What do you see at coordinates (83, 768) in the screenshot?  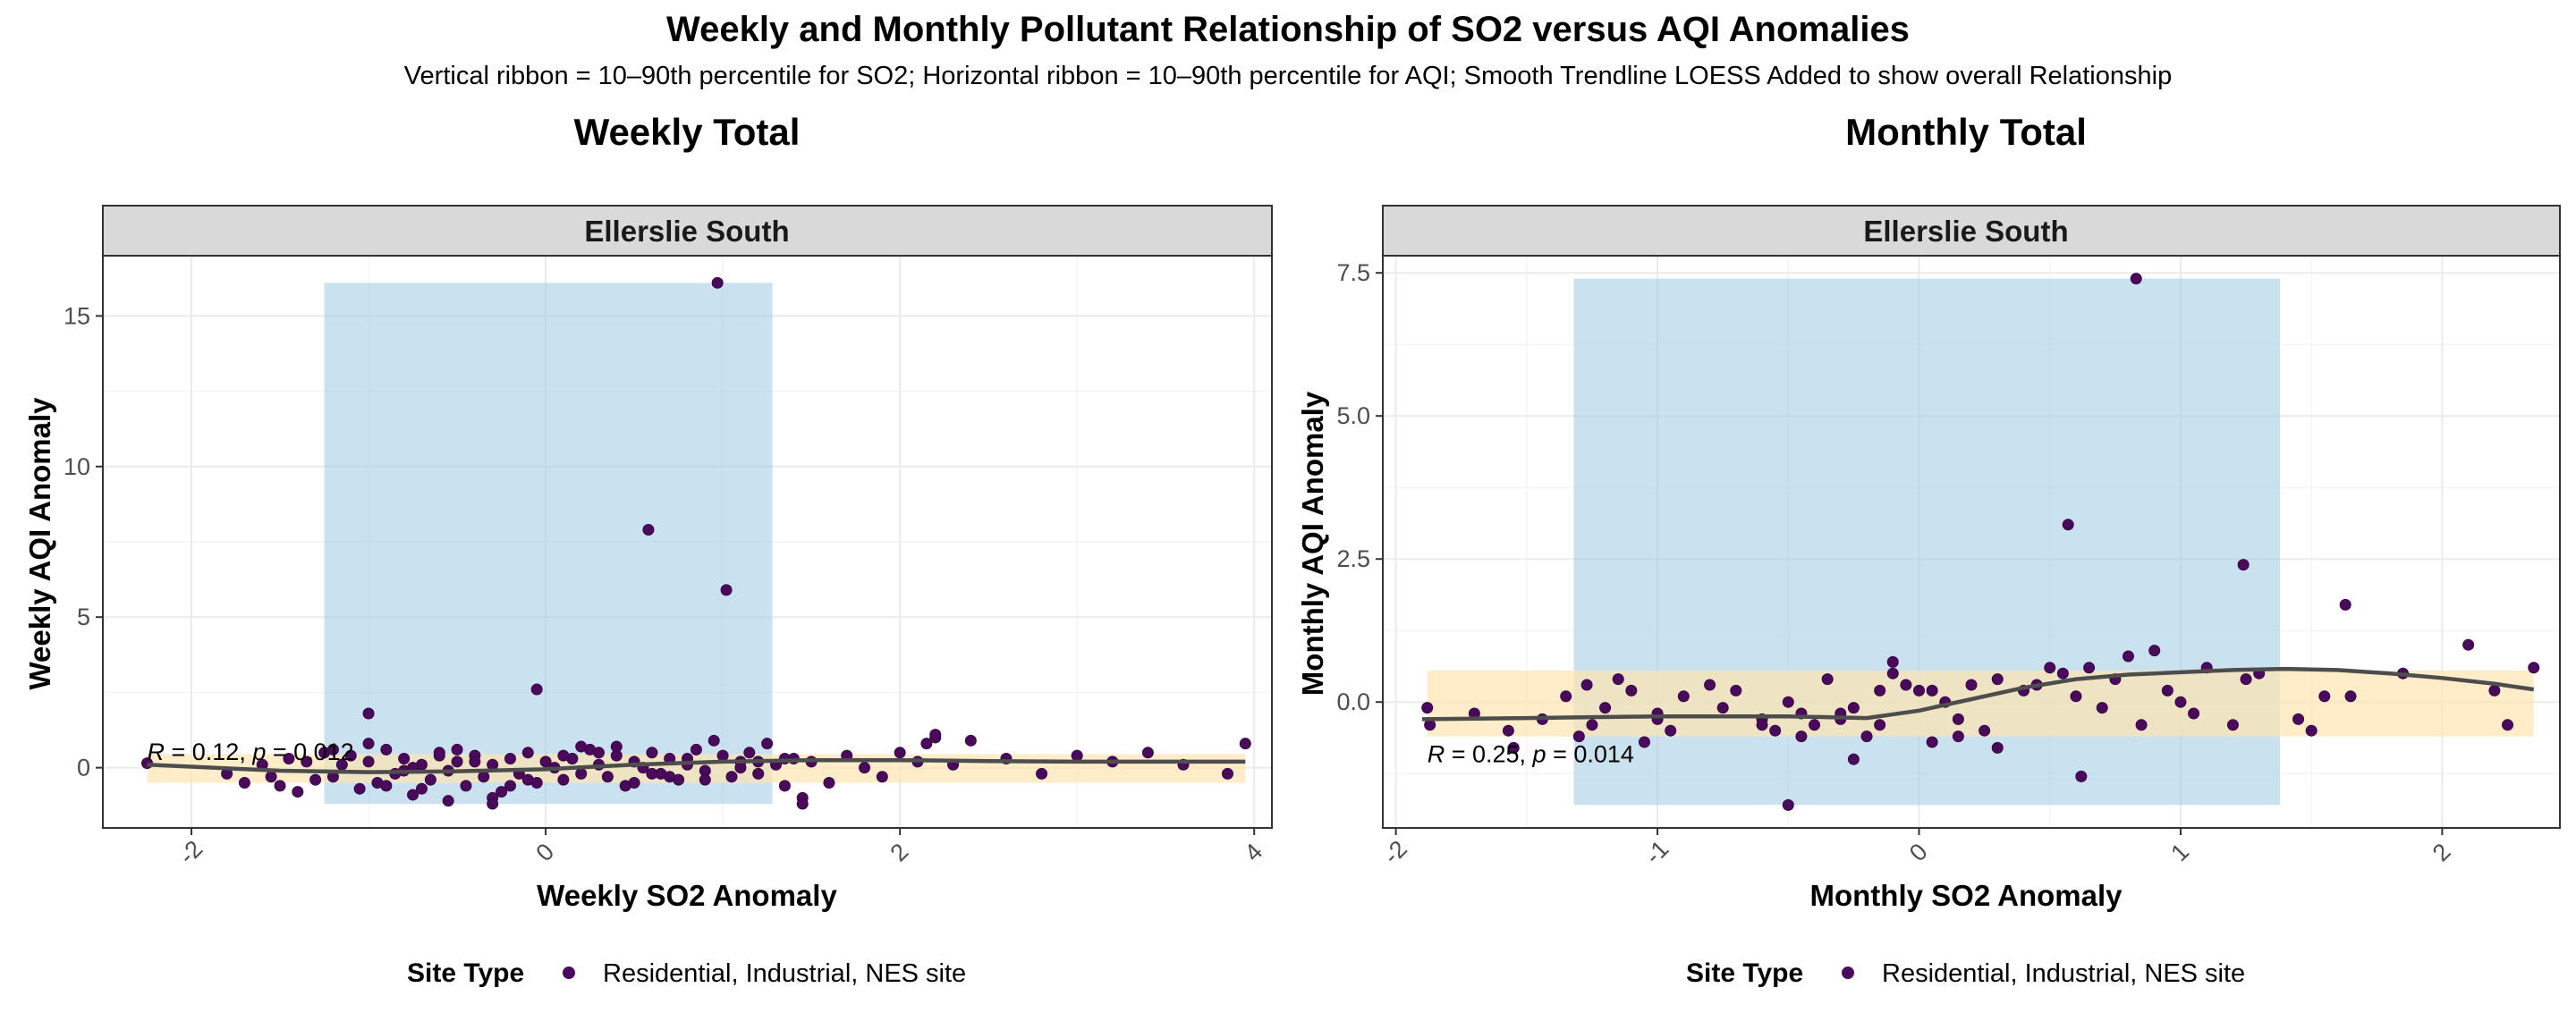 I see `weekly-y-tick-label: 0` at bounding box center [83, 768].